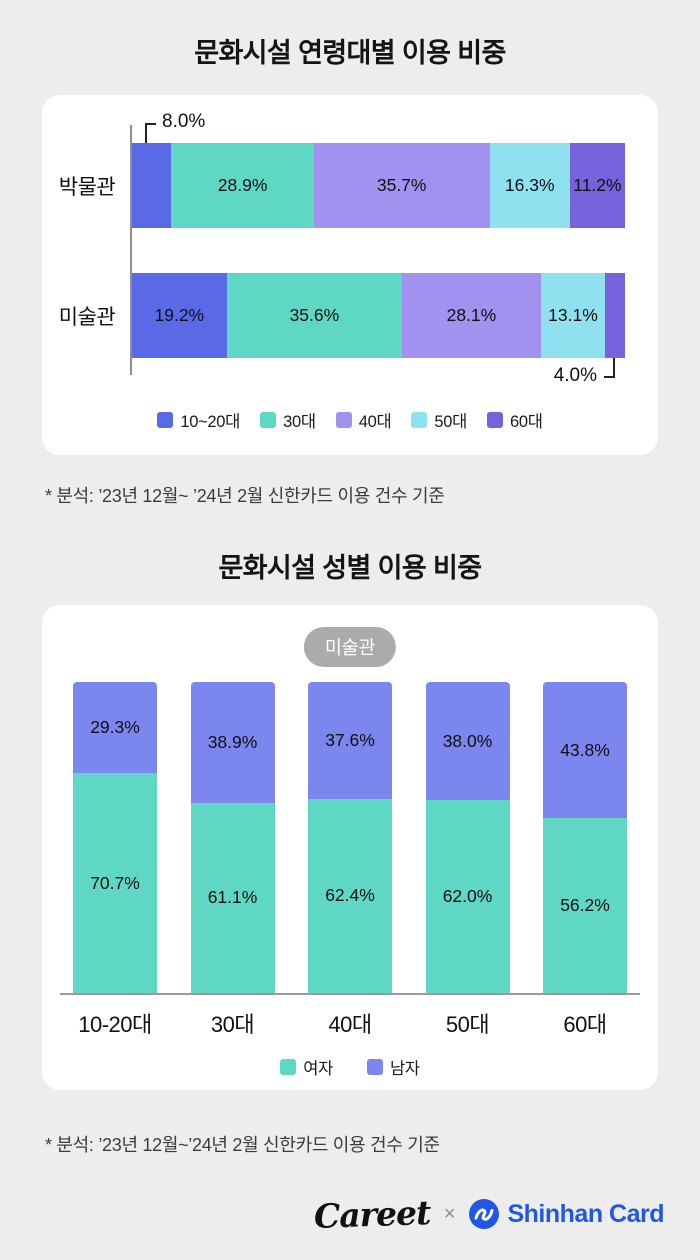  I want to click on age-chart-title: 문화시설 연령대별 이용 비중, so click(350, 53).